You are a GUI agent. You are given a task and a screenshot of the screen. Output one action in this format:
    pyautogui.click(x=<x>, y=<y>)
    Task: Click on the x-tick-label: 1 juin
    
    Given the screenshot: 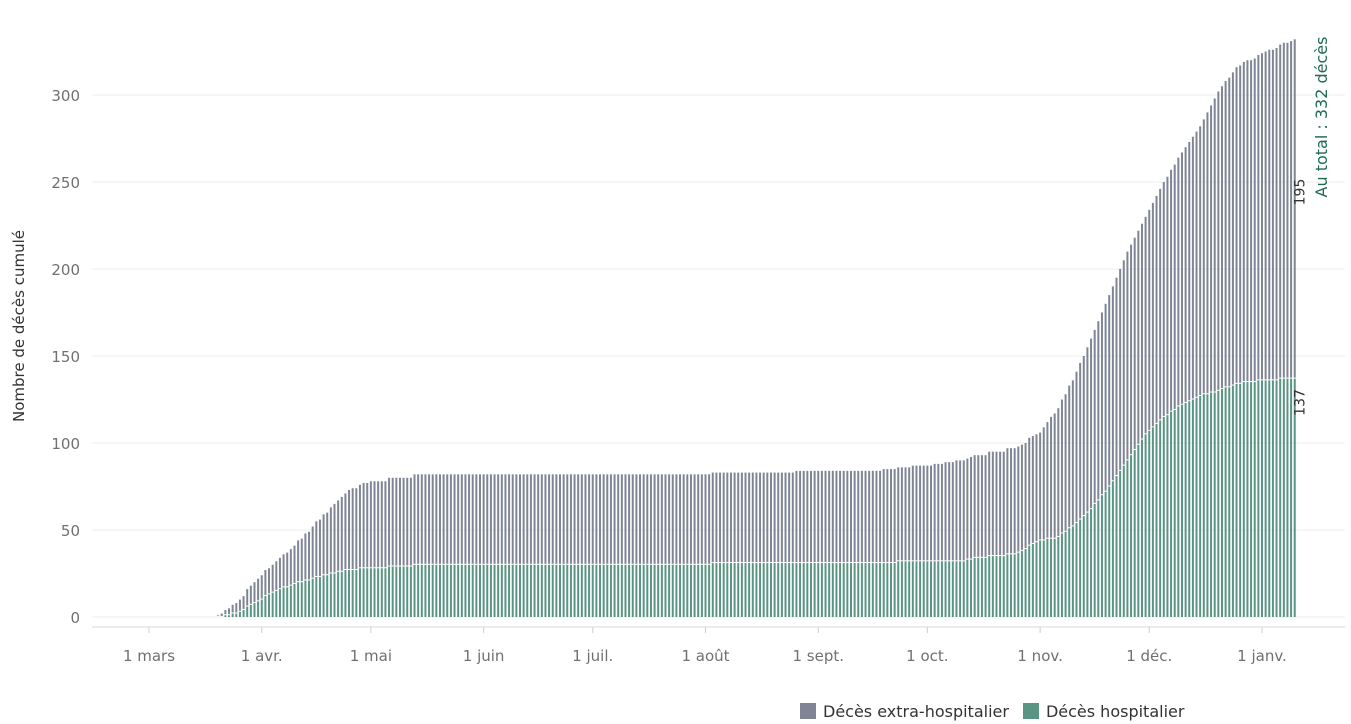 What is the action you would take?
    pyautogui.click(x=484, y=656)
    